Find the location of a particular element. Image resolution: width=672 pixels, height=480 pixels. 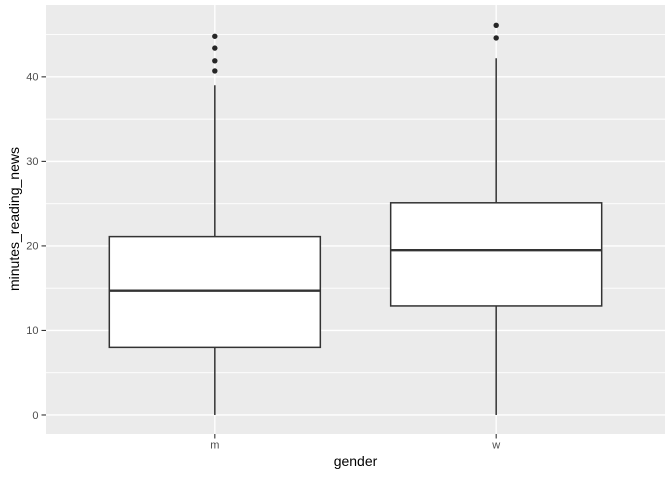

y-tick-label: 20 is located at coordinates (32, 247).